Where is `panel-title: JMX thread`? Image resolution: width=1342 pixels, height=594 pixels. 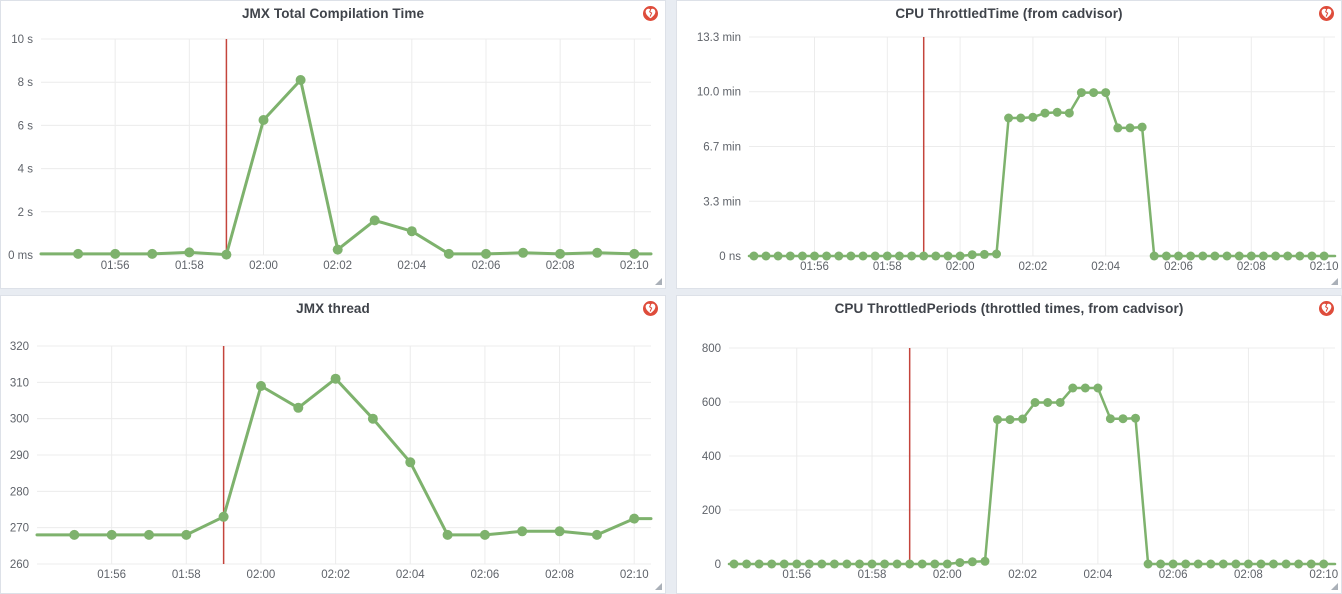 panel-title: JMX thread is located at coordinates (333, 308).